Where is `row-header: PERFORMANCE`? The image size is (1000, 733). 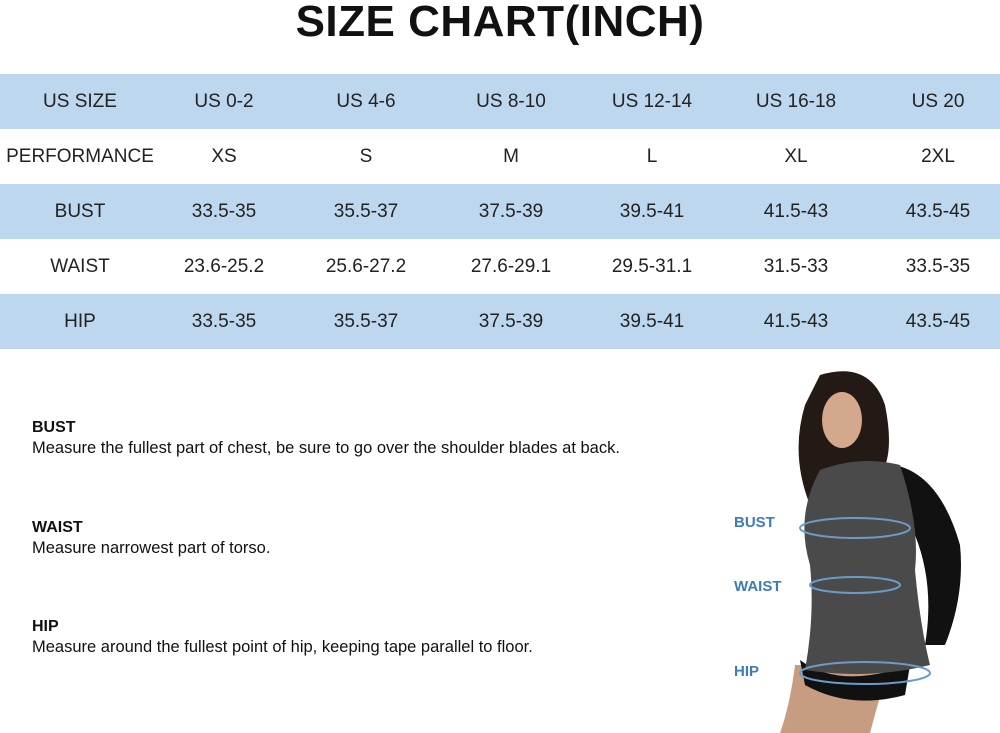
row-header: PERFORMANCE is located at coordinates (80, 156).